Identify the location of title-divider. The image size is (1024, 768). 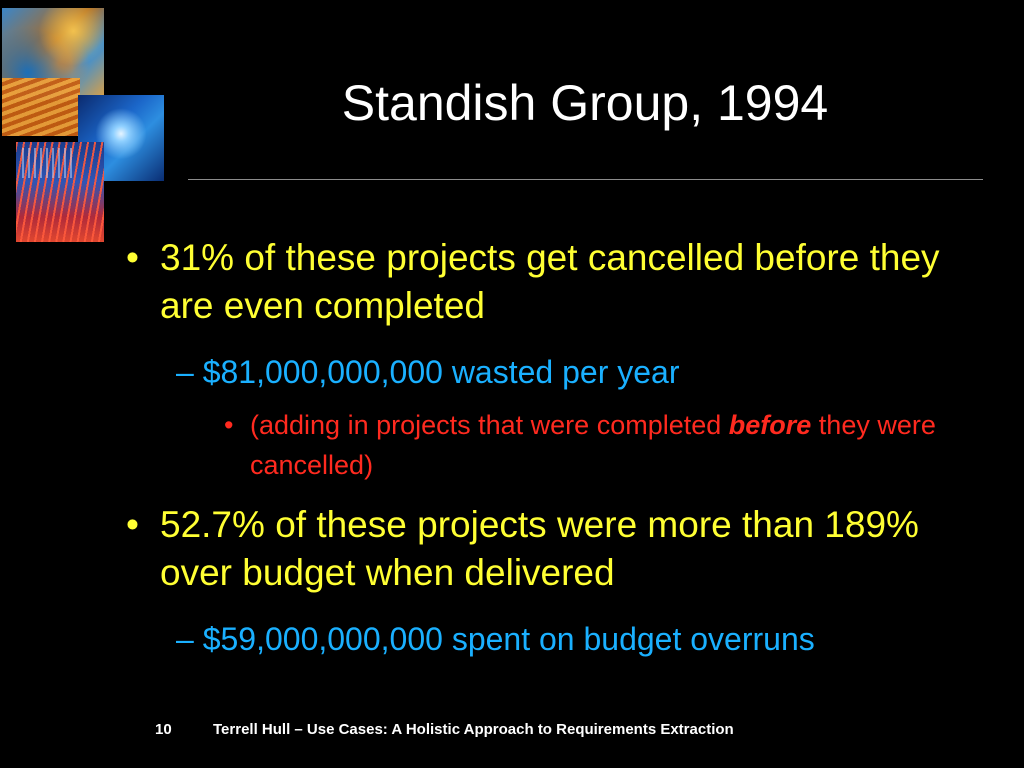
(585, 179).